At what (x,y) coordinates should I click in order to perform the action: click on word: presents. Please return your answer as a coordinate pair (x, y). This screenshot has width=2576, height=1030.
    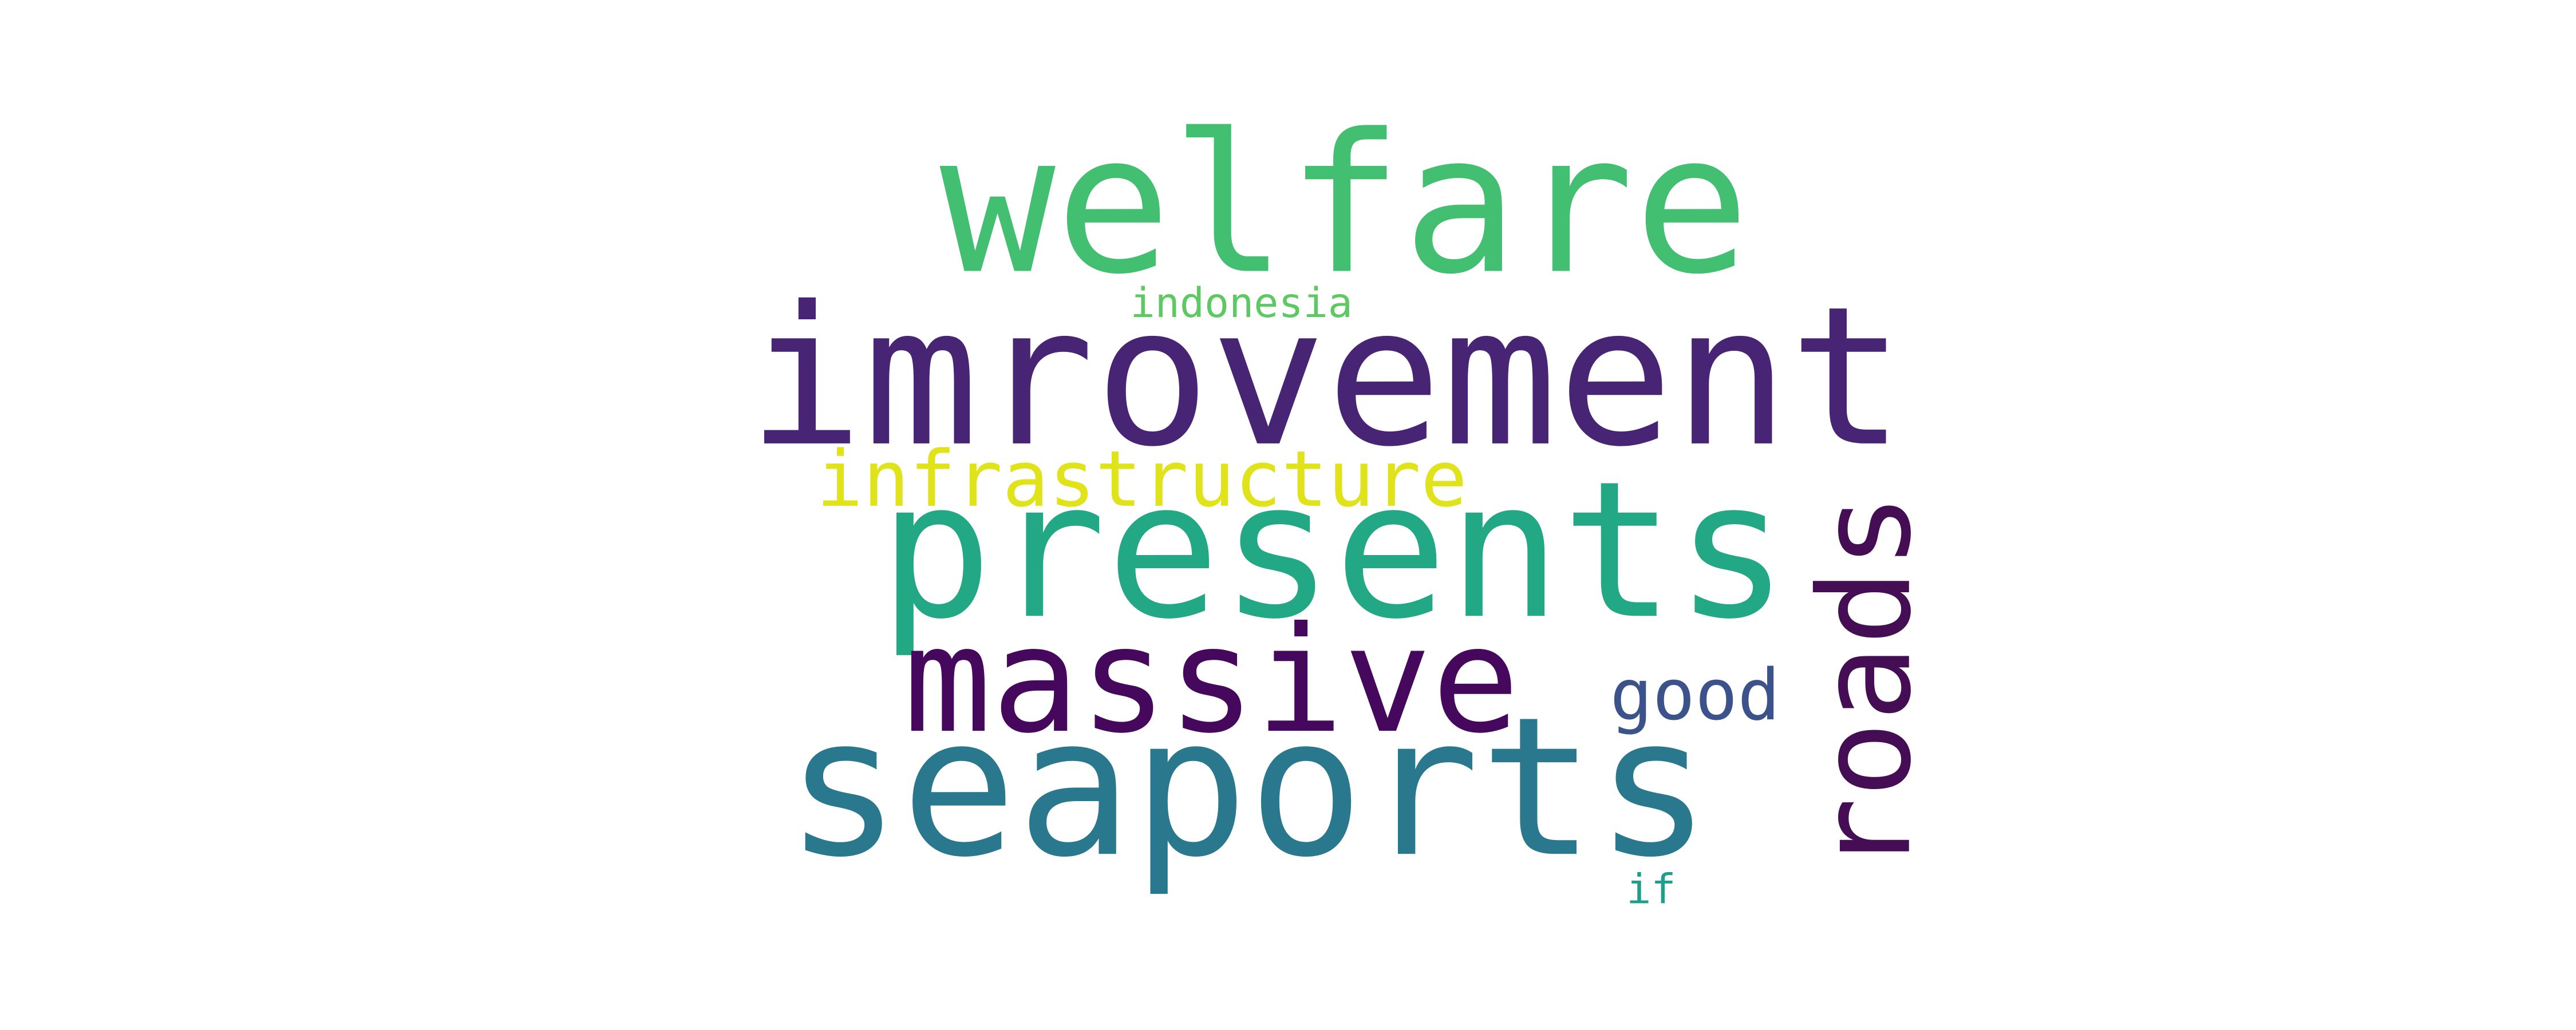
    Looking at the image, I should click on (1333, 550).